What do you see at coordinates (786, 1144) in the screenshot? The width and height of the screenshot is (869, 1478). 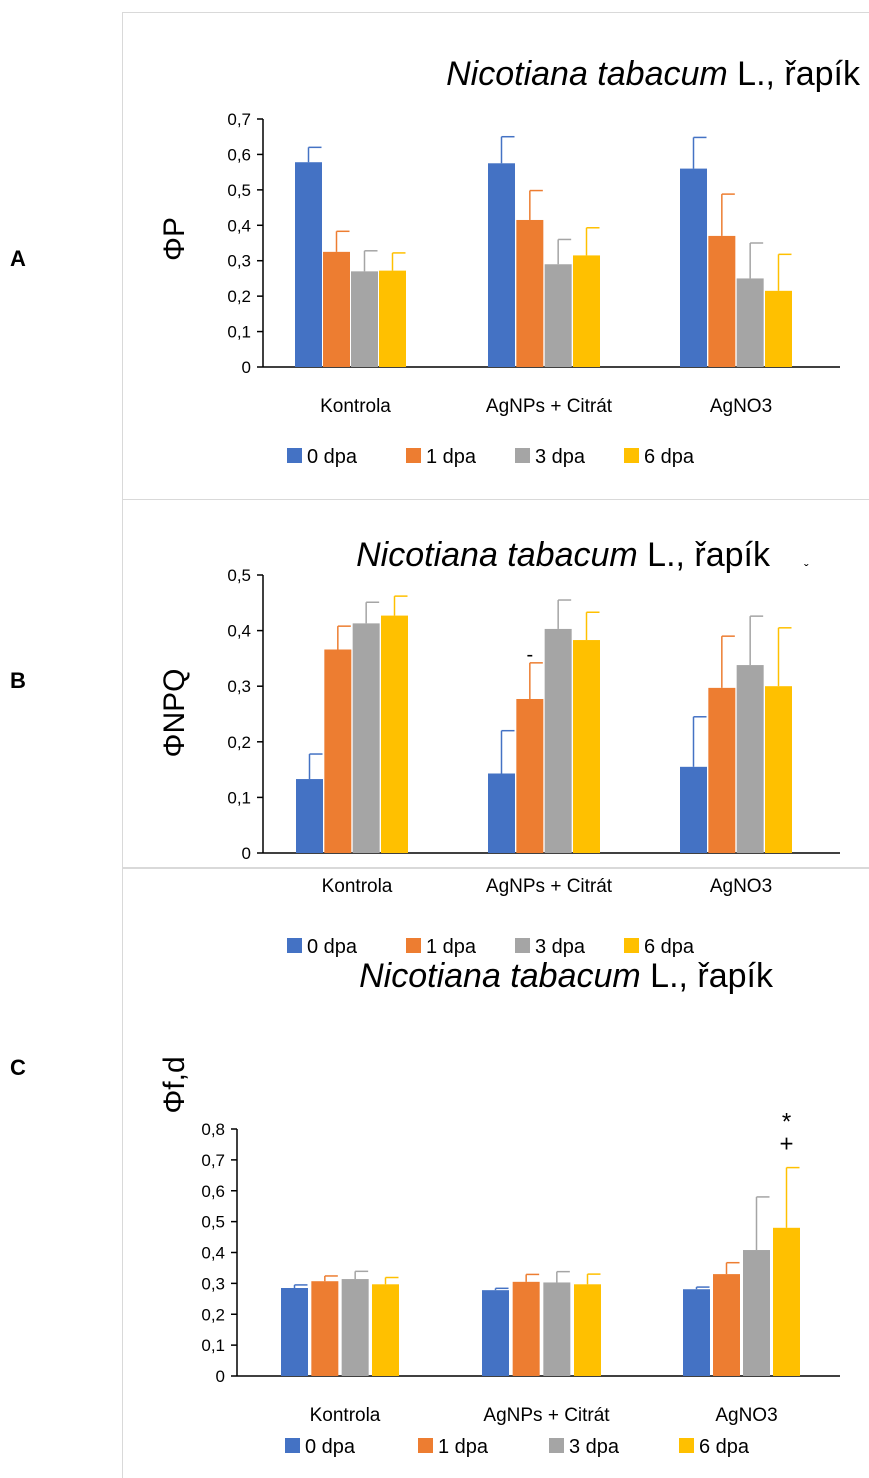 I see `annotation-mark: +` at bounding box center [786, 1144].